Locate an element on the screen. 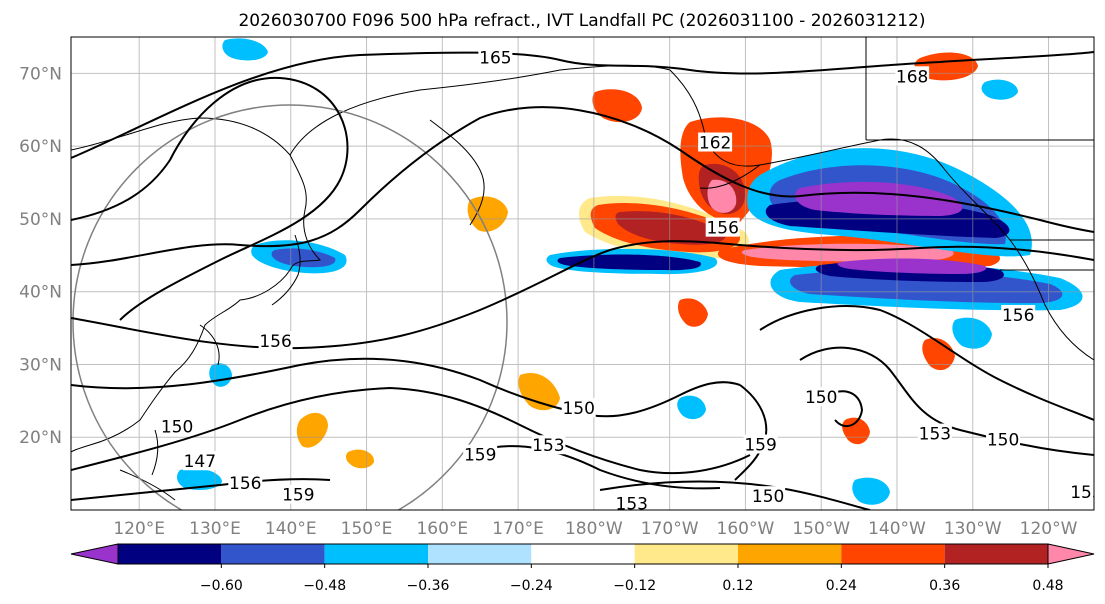 Image resolution: width=1105 pixels, height=604 pixels. lon-label: 130°E is located at coordinates (215, 529).